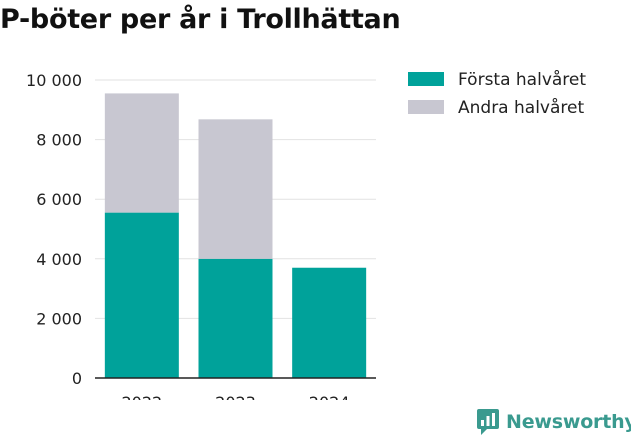  I want to click on y-tick-label: 10 000, so click(54, 80).